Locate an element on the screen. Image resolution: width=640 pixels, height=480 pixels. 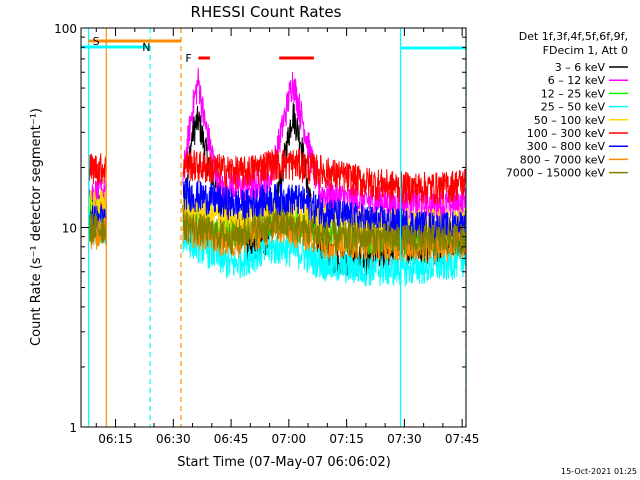
legend-label: 6 – 12 keV is located at coordinates (577, 80).